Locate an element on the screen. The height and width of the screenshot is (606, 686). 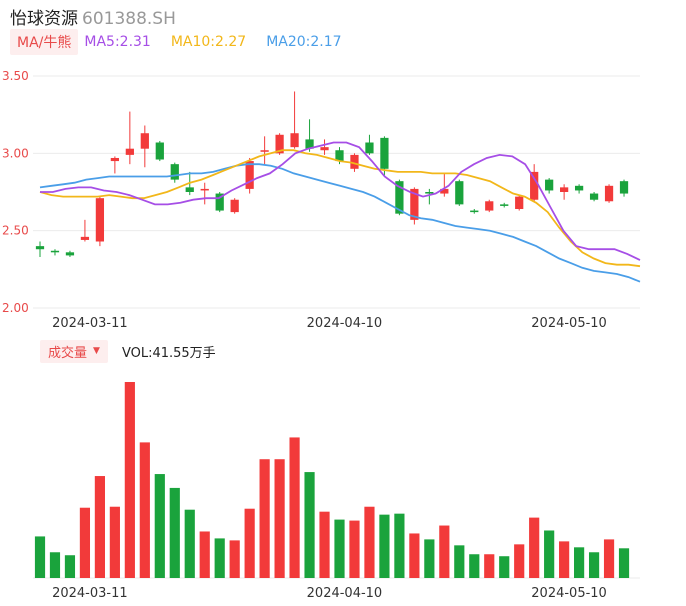
y-tick-label: 3.50 is located at coordinates (15, 76).